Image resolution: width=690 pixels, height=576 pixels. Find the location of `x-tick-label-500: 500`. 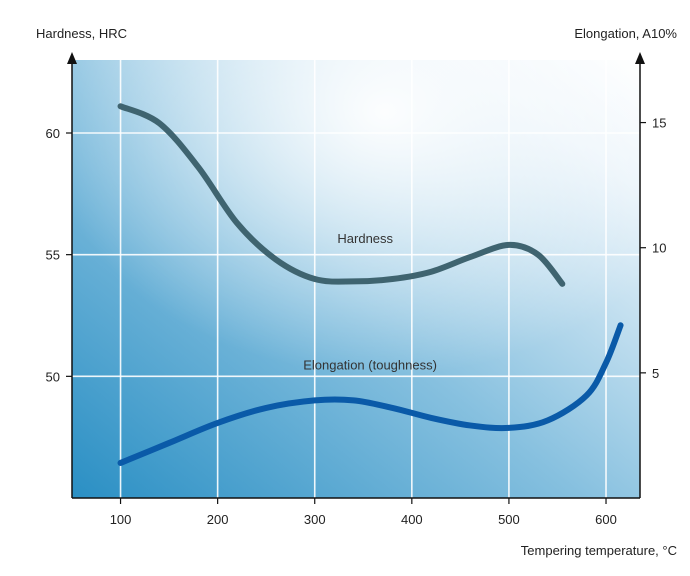

x-tick-label-500: 500 is located at coordinates (509, 519).